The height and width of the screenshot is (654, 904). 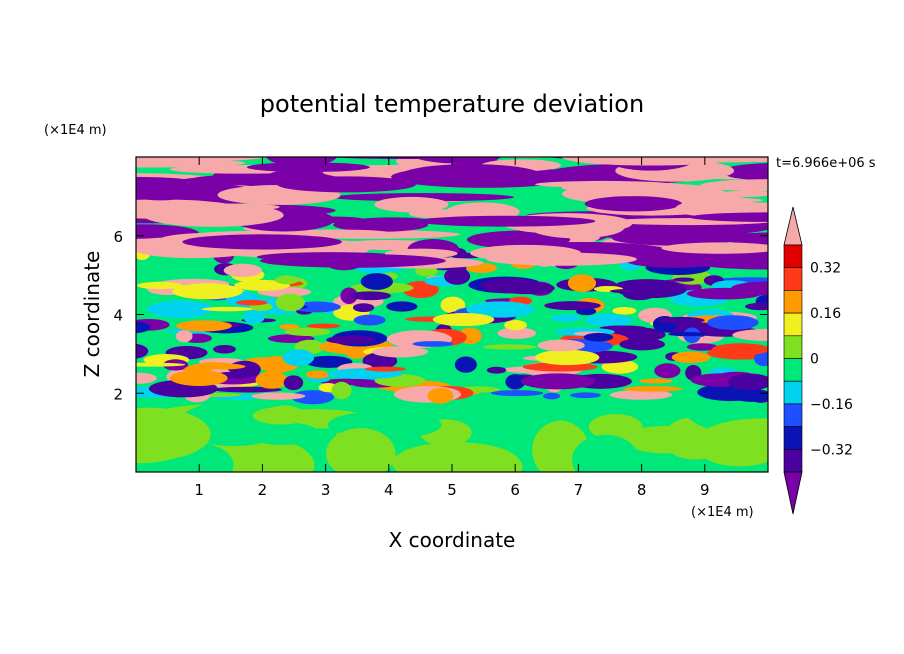 I want to click on colorbar-label: 0, so click(x=814, y=360).